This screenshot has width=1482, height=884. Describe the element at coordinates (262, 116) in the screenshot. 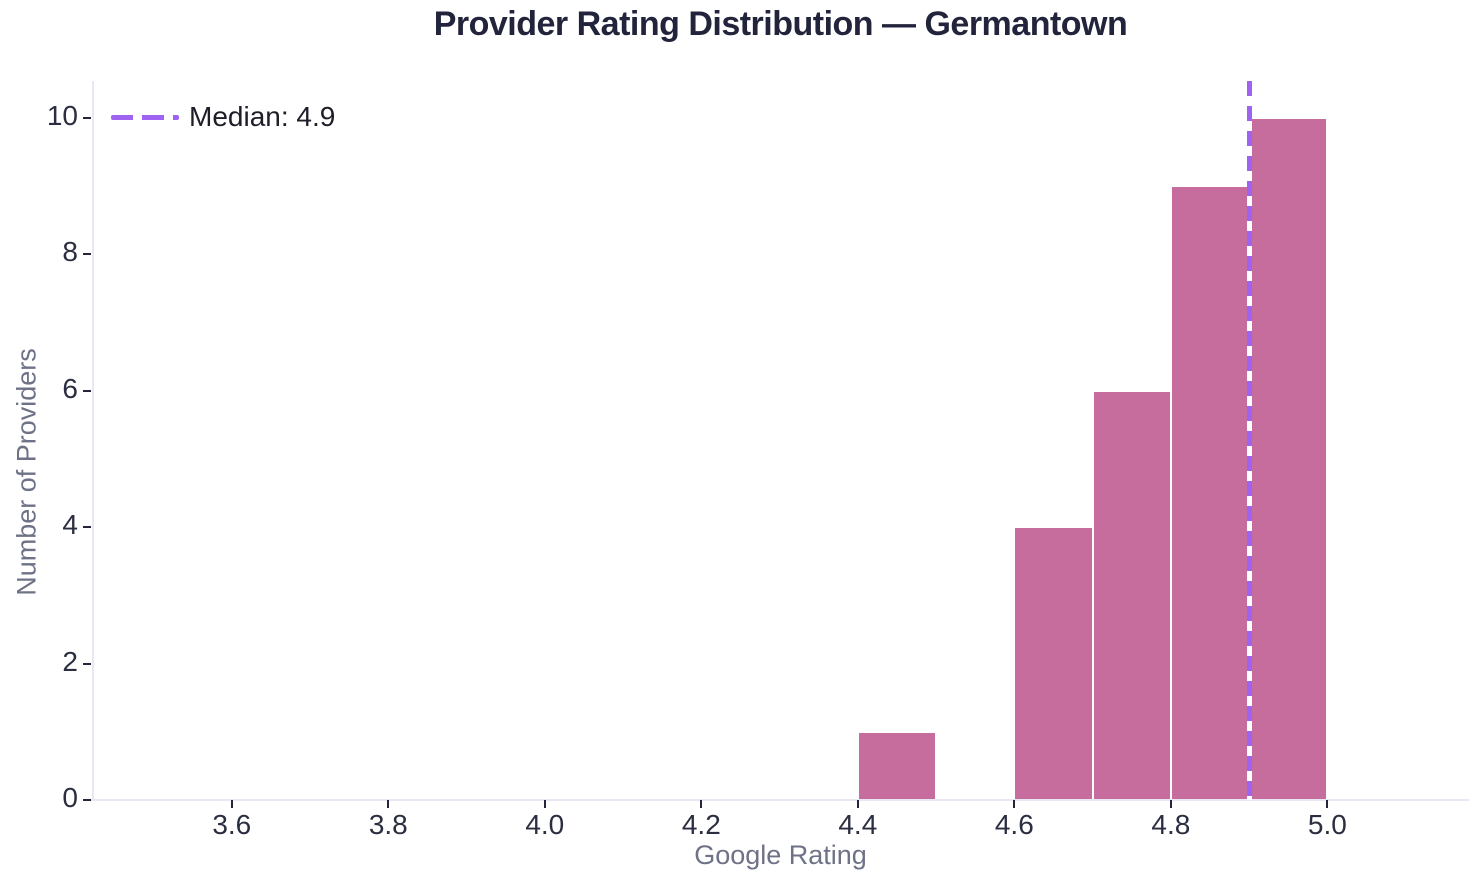

I see `legend-label: Median: 4.9` at that location.